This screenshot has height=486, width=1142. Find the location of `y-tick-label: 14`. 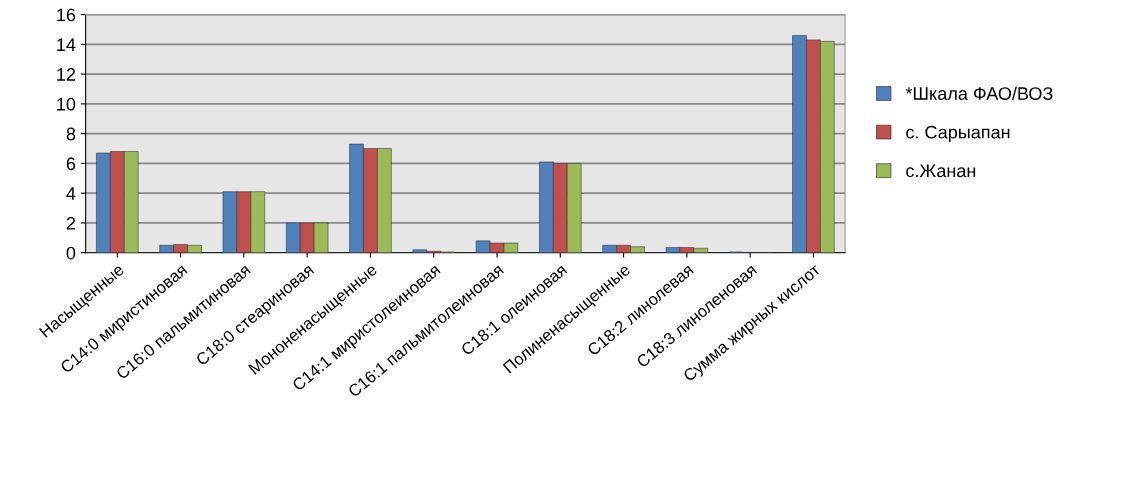

y-tick-label: 14 is located at coordinates (66, 44).